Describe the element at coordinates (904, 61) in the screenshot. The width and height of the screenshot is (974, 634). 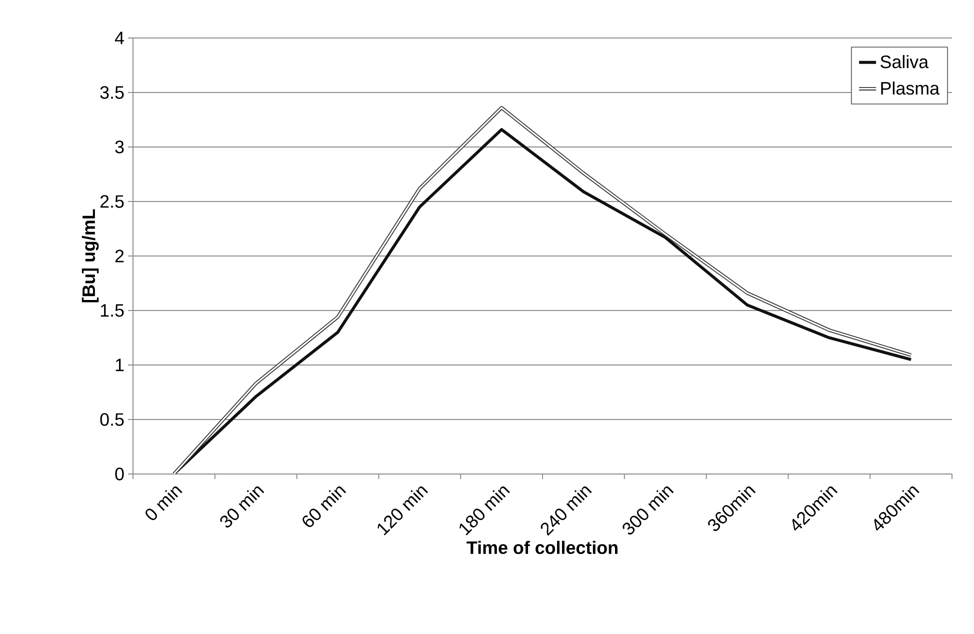
I see `legend-label: Saliva` at that location.